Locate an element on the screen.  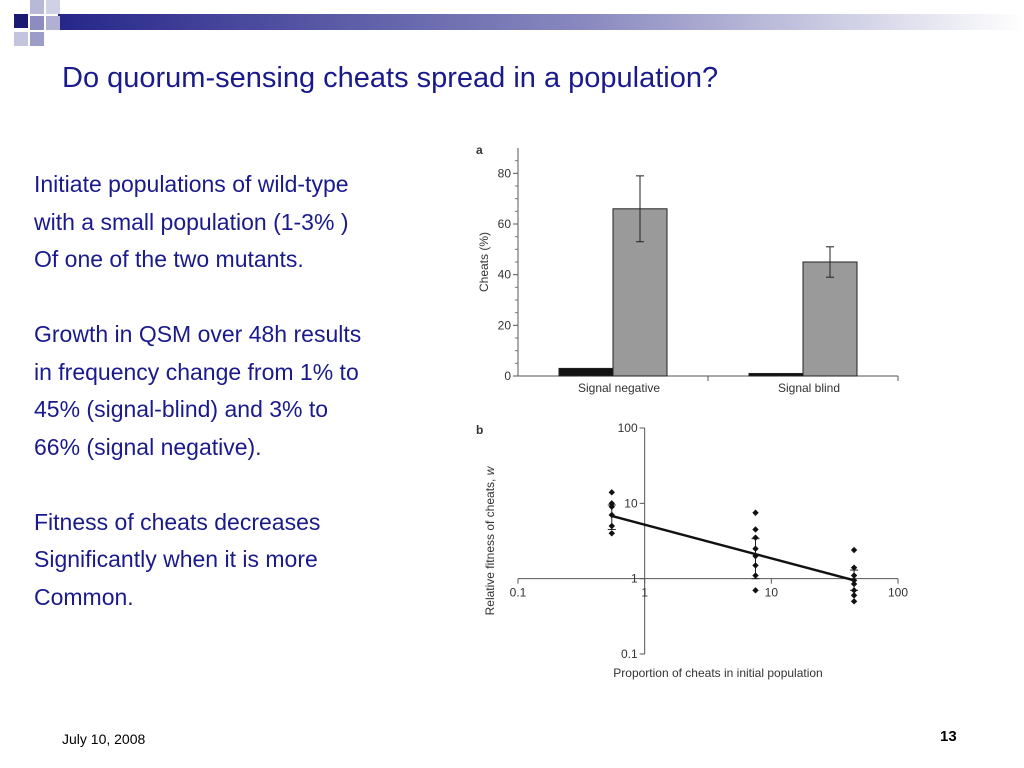
body-line: 66% (signal negative). is located at coordinates (148, 446).